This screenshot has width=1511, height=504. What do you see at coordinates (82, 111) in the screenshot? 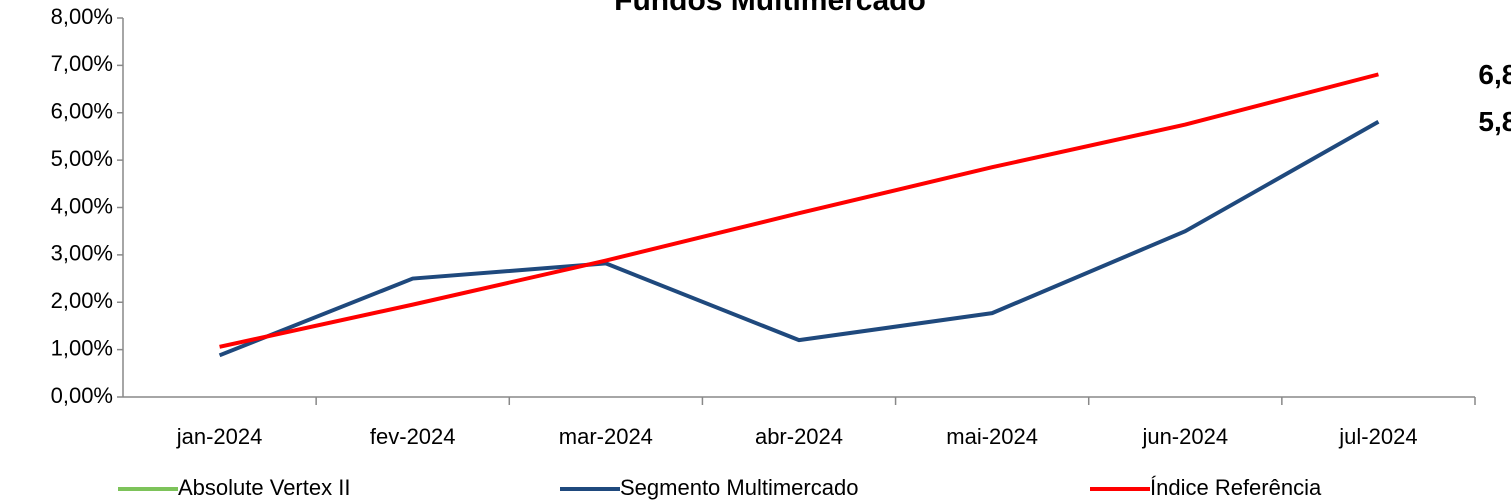
I see `y-tick-label: 6,00%` at bounding box center [82, 111].